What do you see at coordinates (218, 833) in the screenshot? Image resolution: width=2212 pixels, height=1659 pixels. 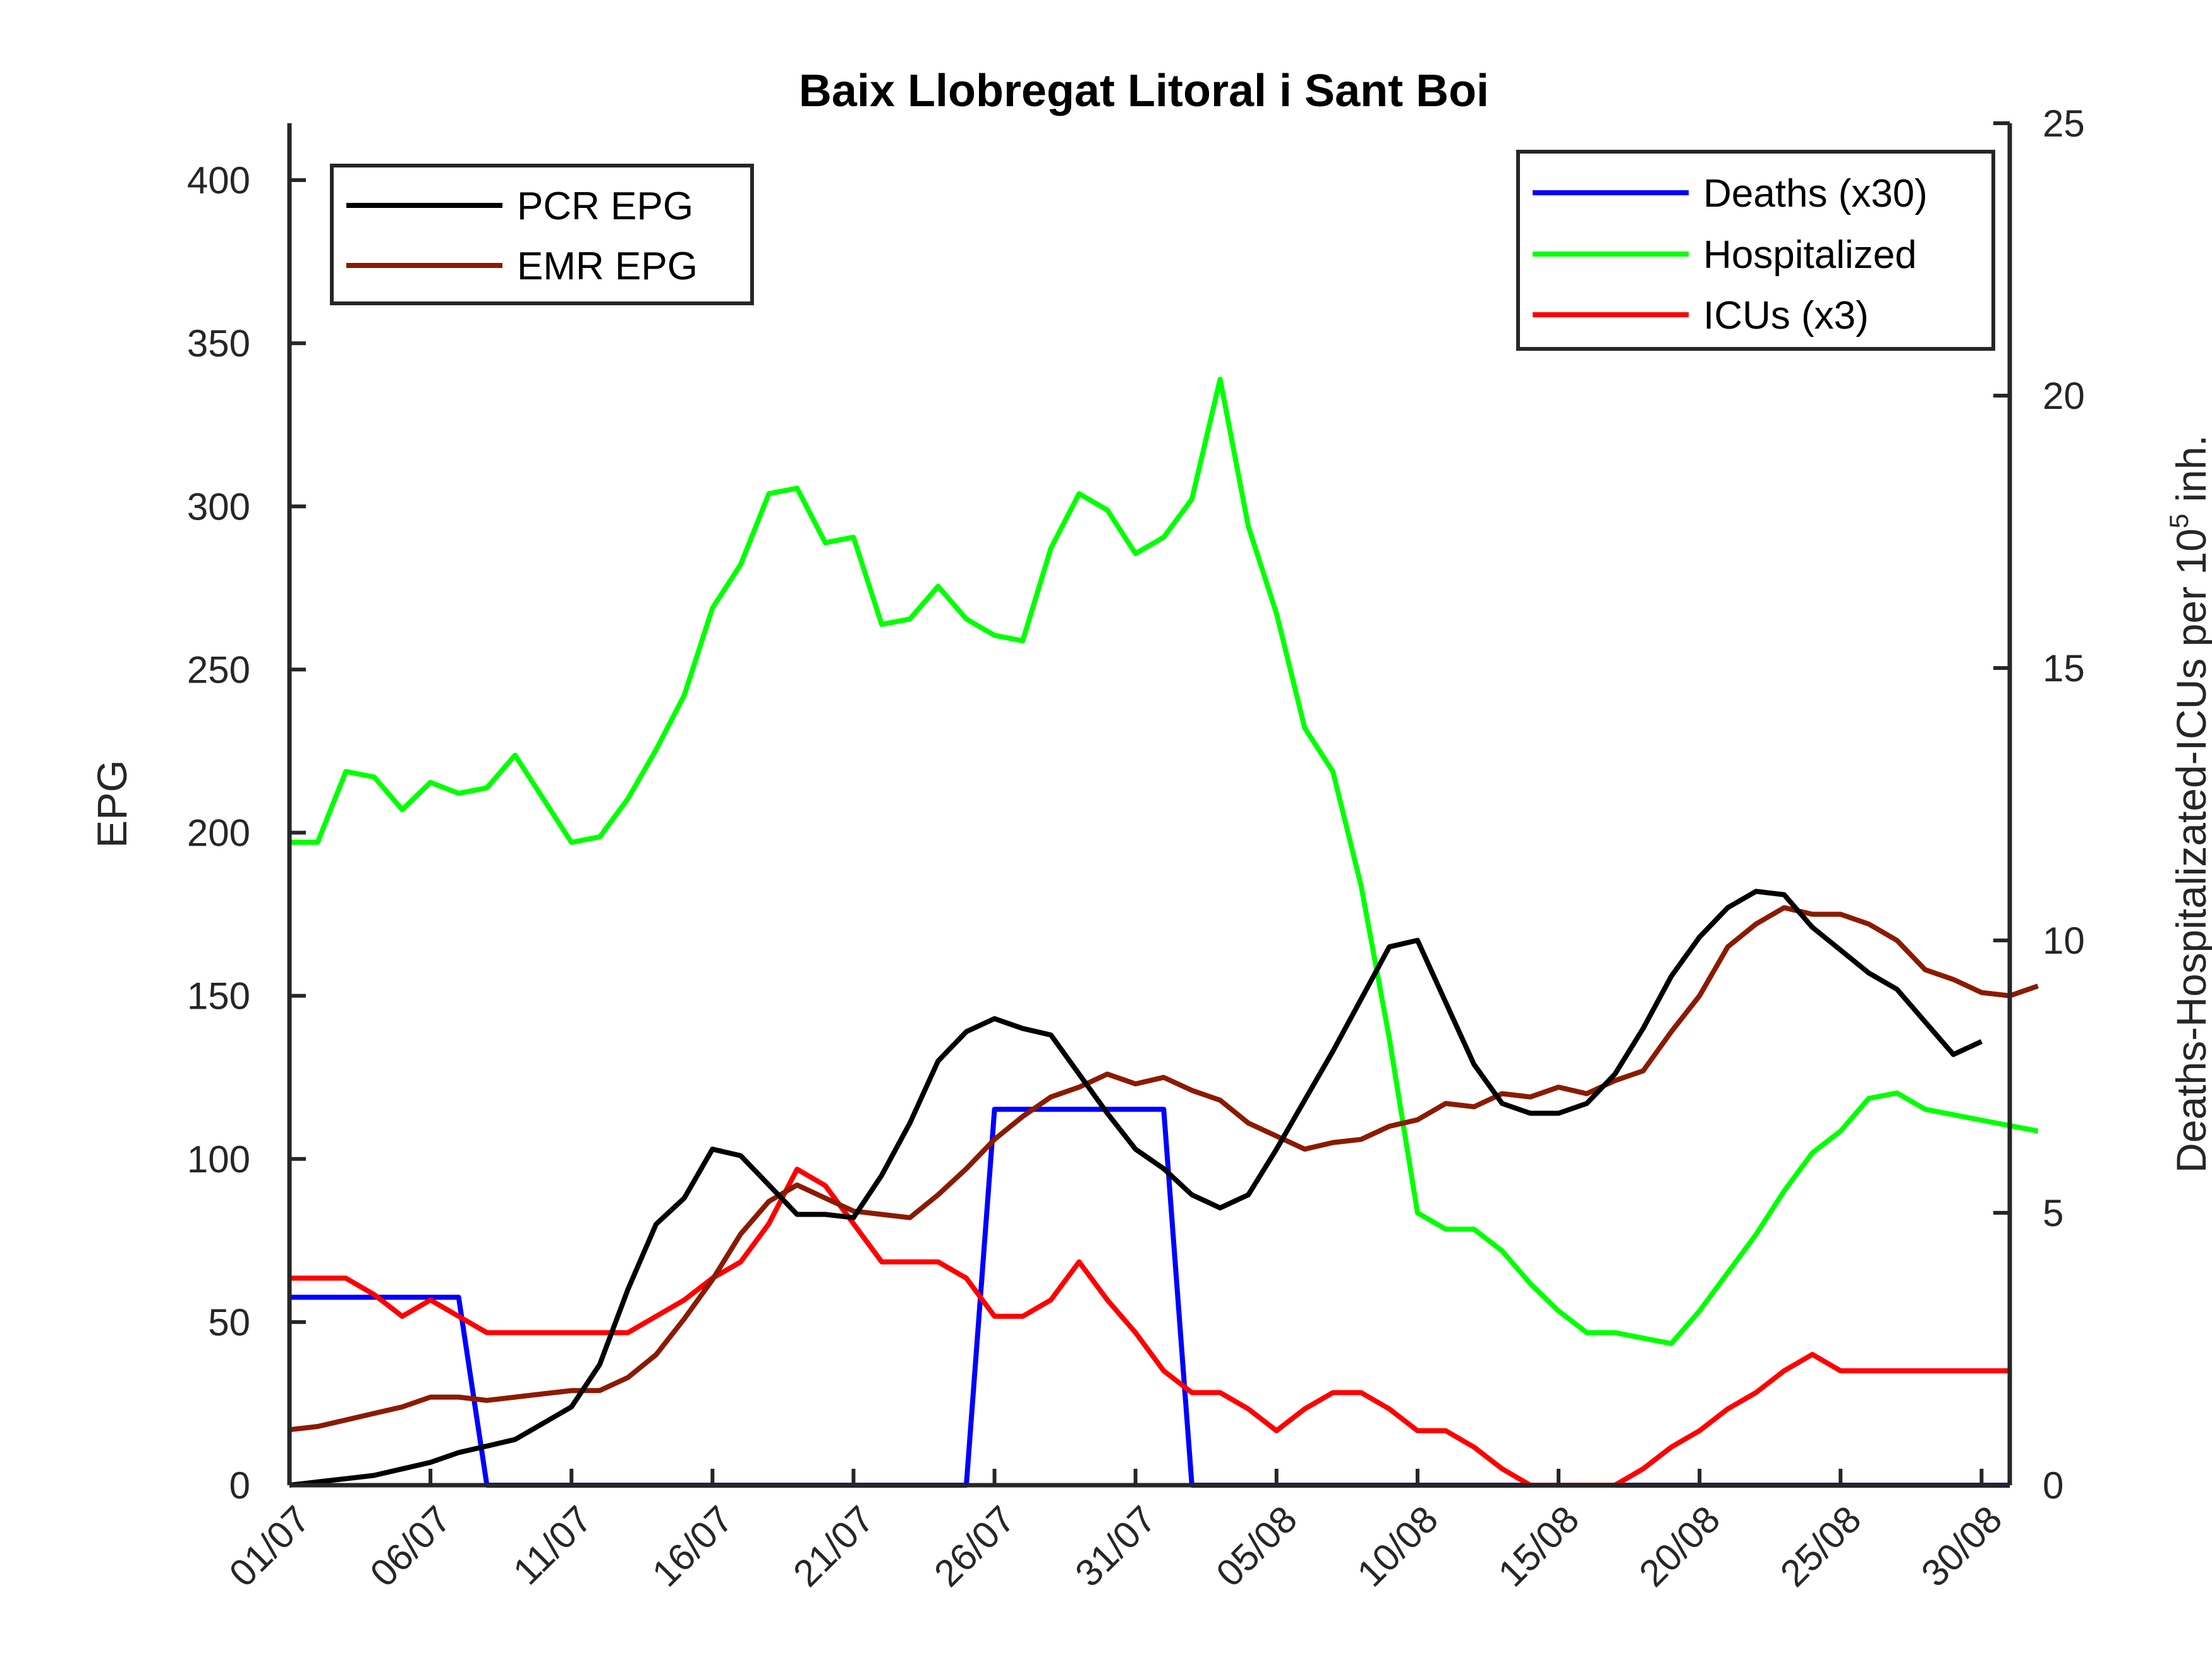 I see `left-tick-label: 200` at bounding box center [218, 833].